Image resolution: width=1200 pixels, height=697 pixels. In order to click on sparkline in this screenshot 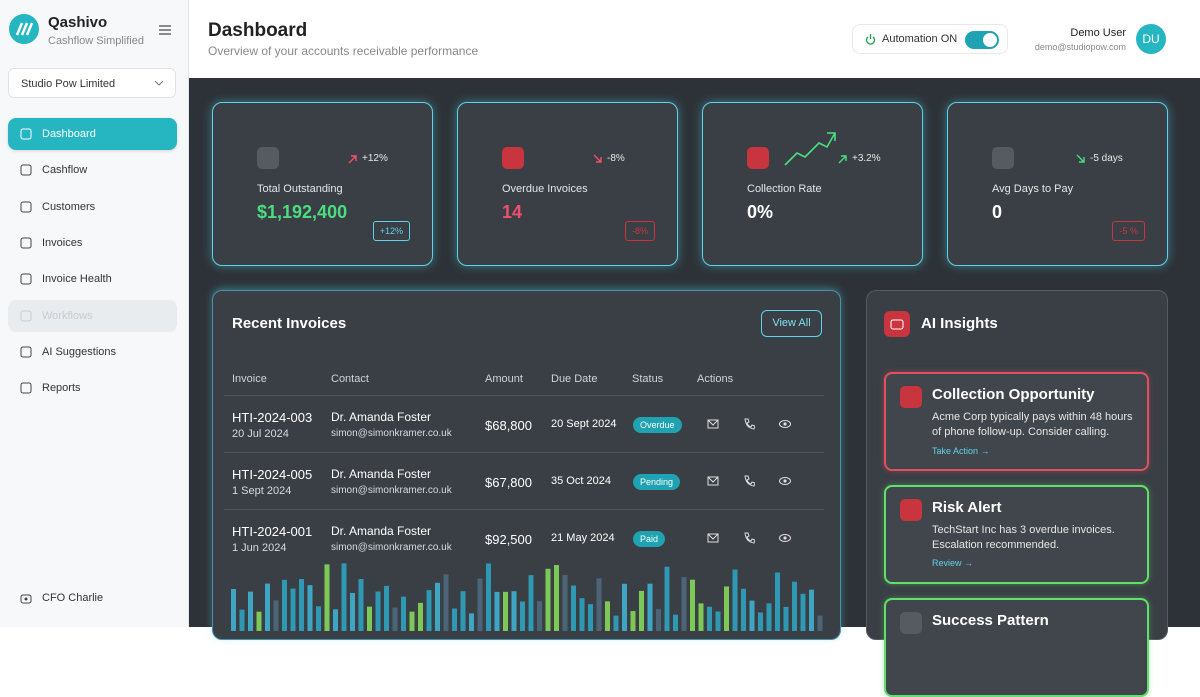, I will do `click(810, 149)`.